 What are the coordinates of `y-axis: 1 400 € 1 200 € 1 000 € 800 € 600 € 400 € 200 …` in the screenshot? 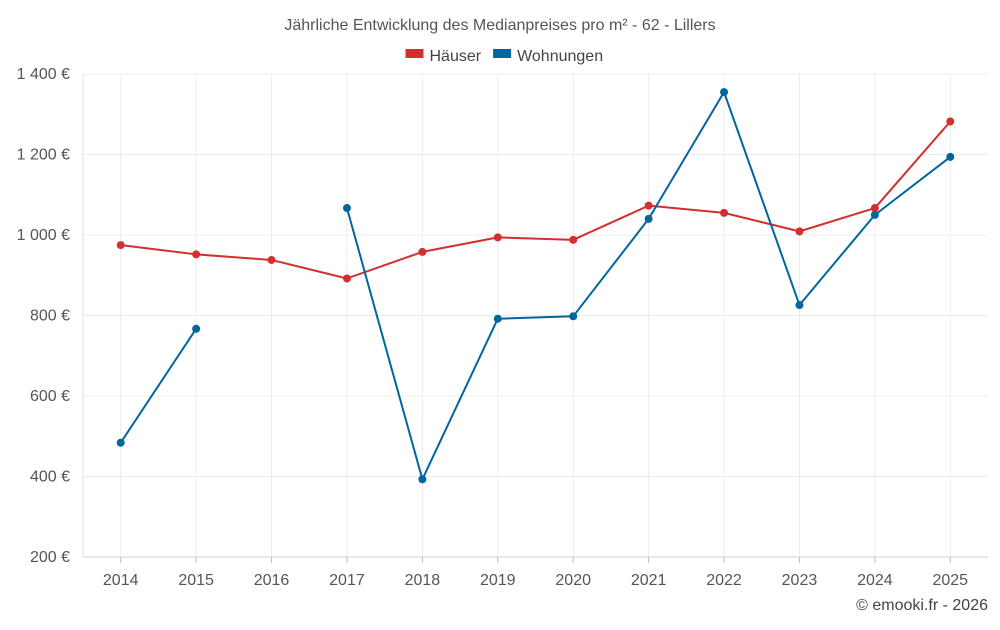 It's located at (43, 316).